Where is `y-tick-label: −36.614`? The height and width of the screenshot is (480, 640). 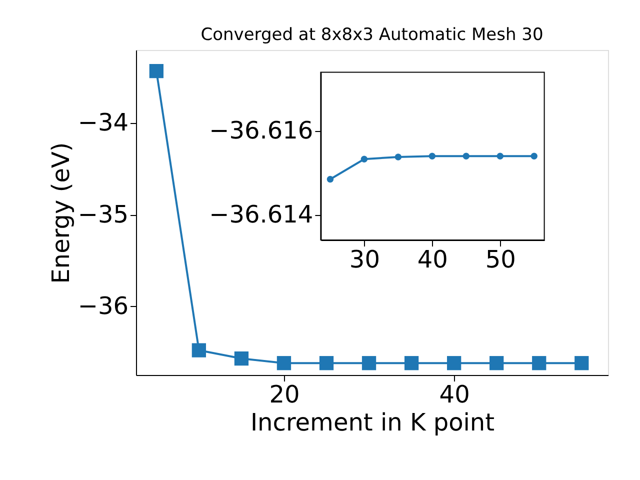 y-tick-label: −36.614 is located at coordinates (261, 214).